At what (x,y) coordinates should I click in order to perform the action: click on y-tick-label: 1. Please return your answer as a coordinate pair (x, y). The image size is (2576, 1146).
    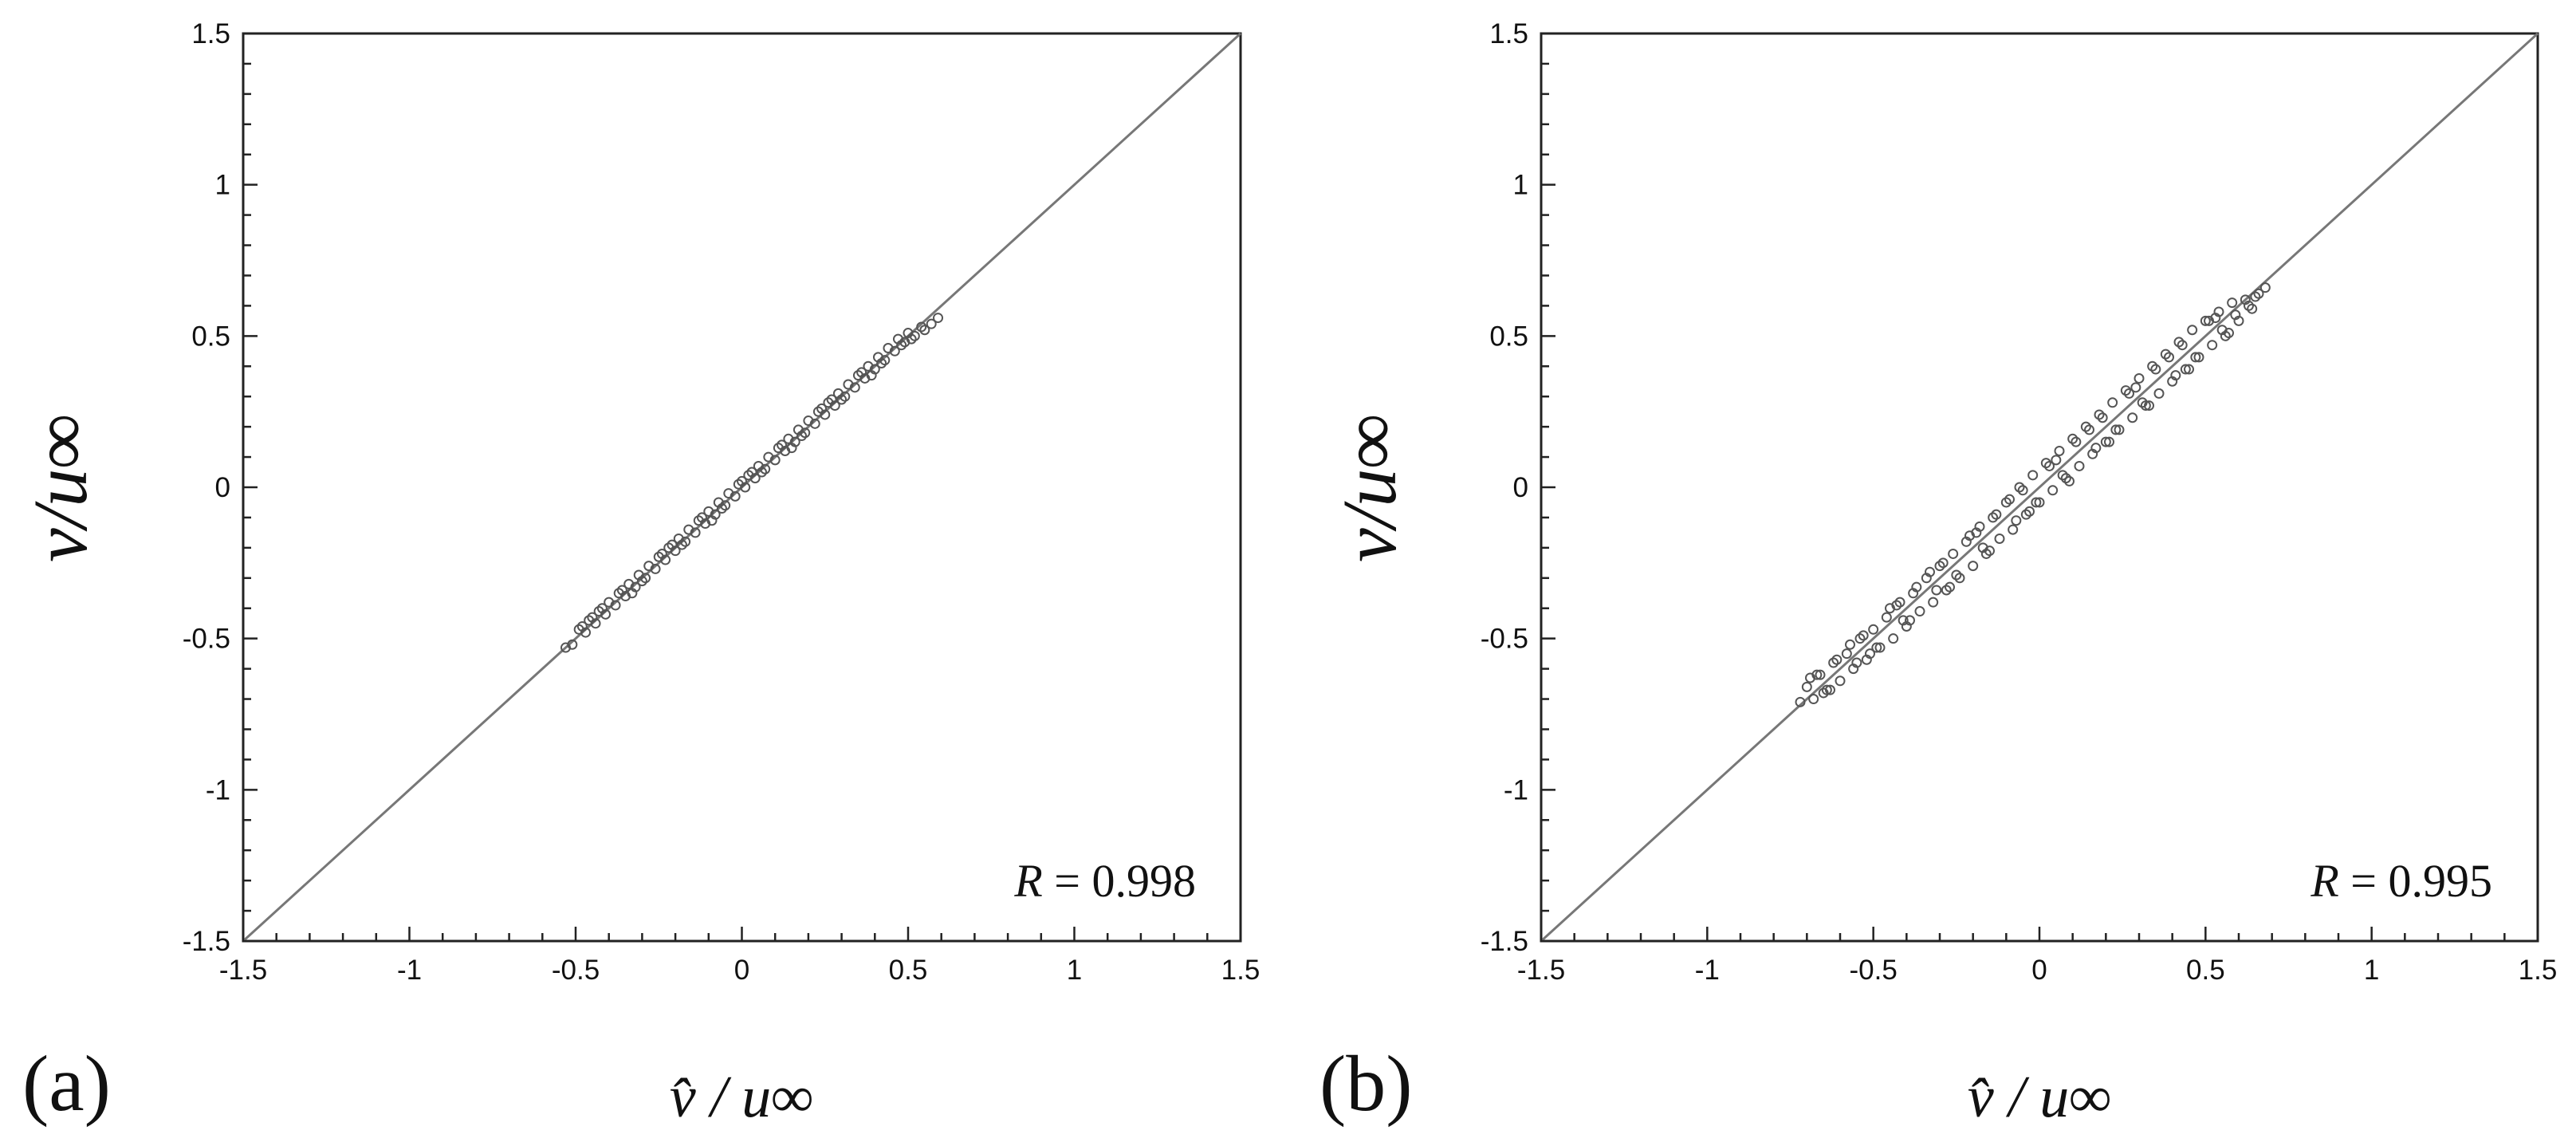
    Looking at the image, I should click on (1521, 185).